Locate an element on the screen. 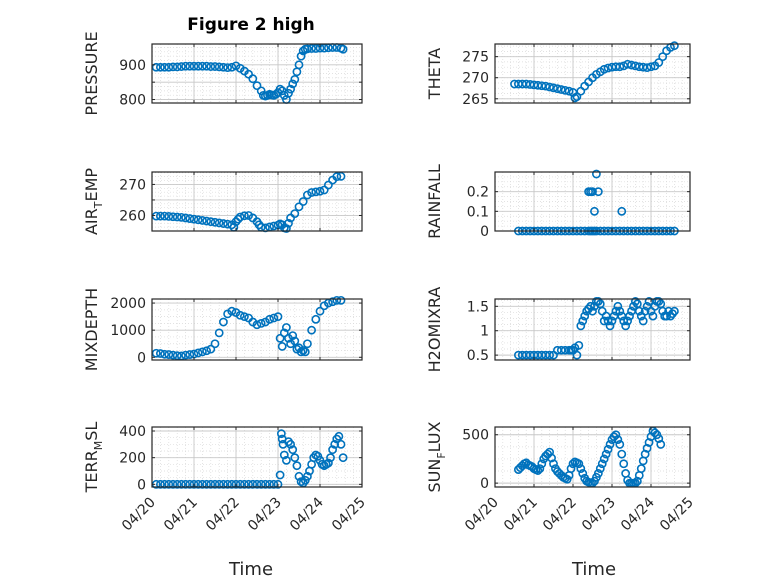 The image size is (778, 583). y-axis-label-subscript: M is located at coordinates (98, 446).